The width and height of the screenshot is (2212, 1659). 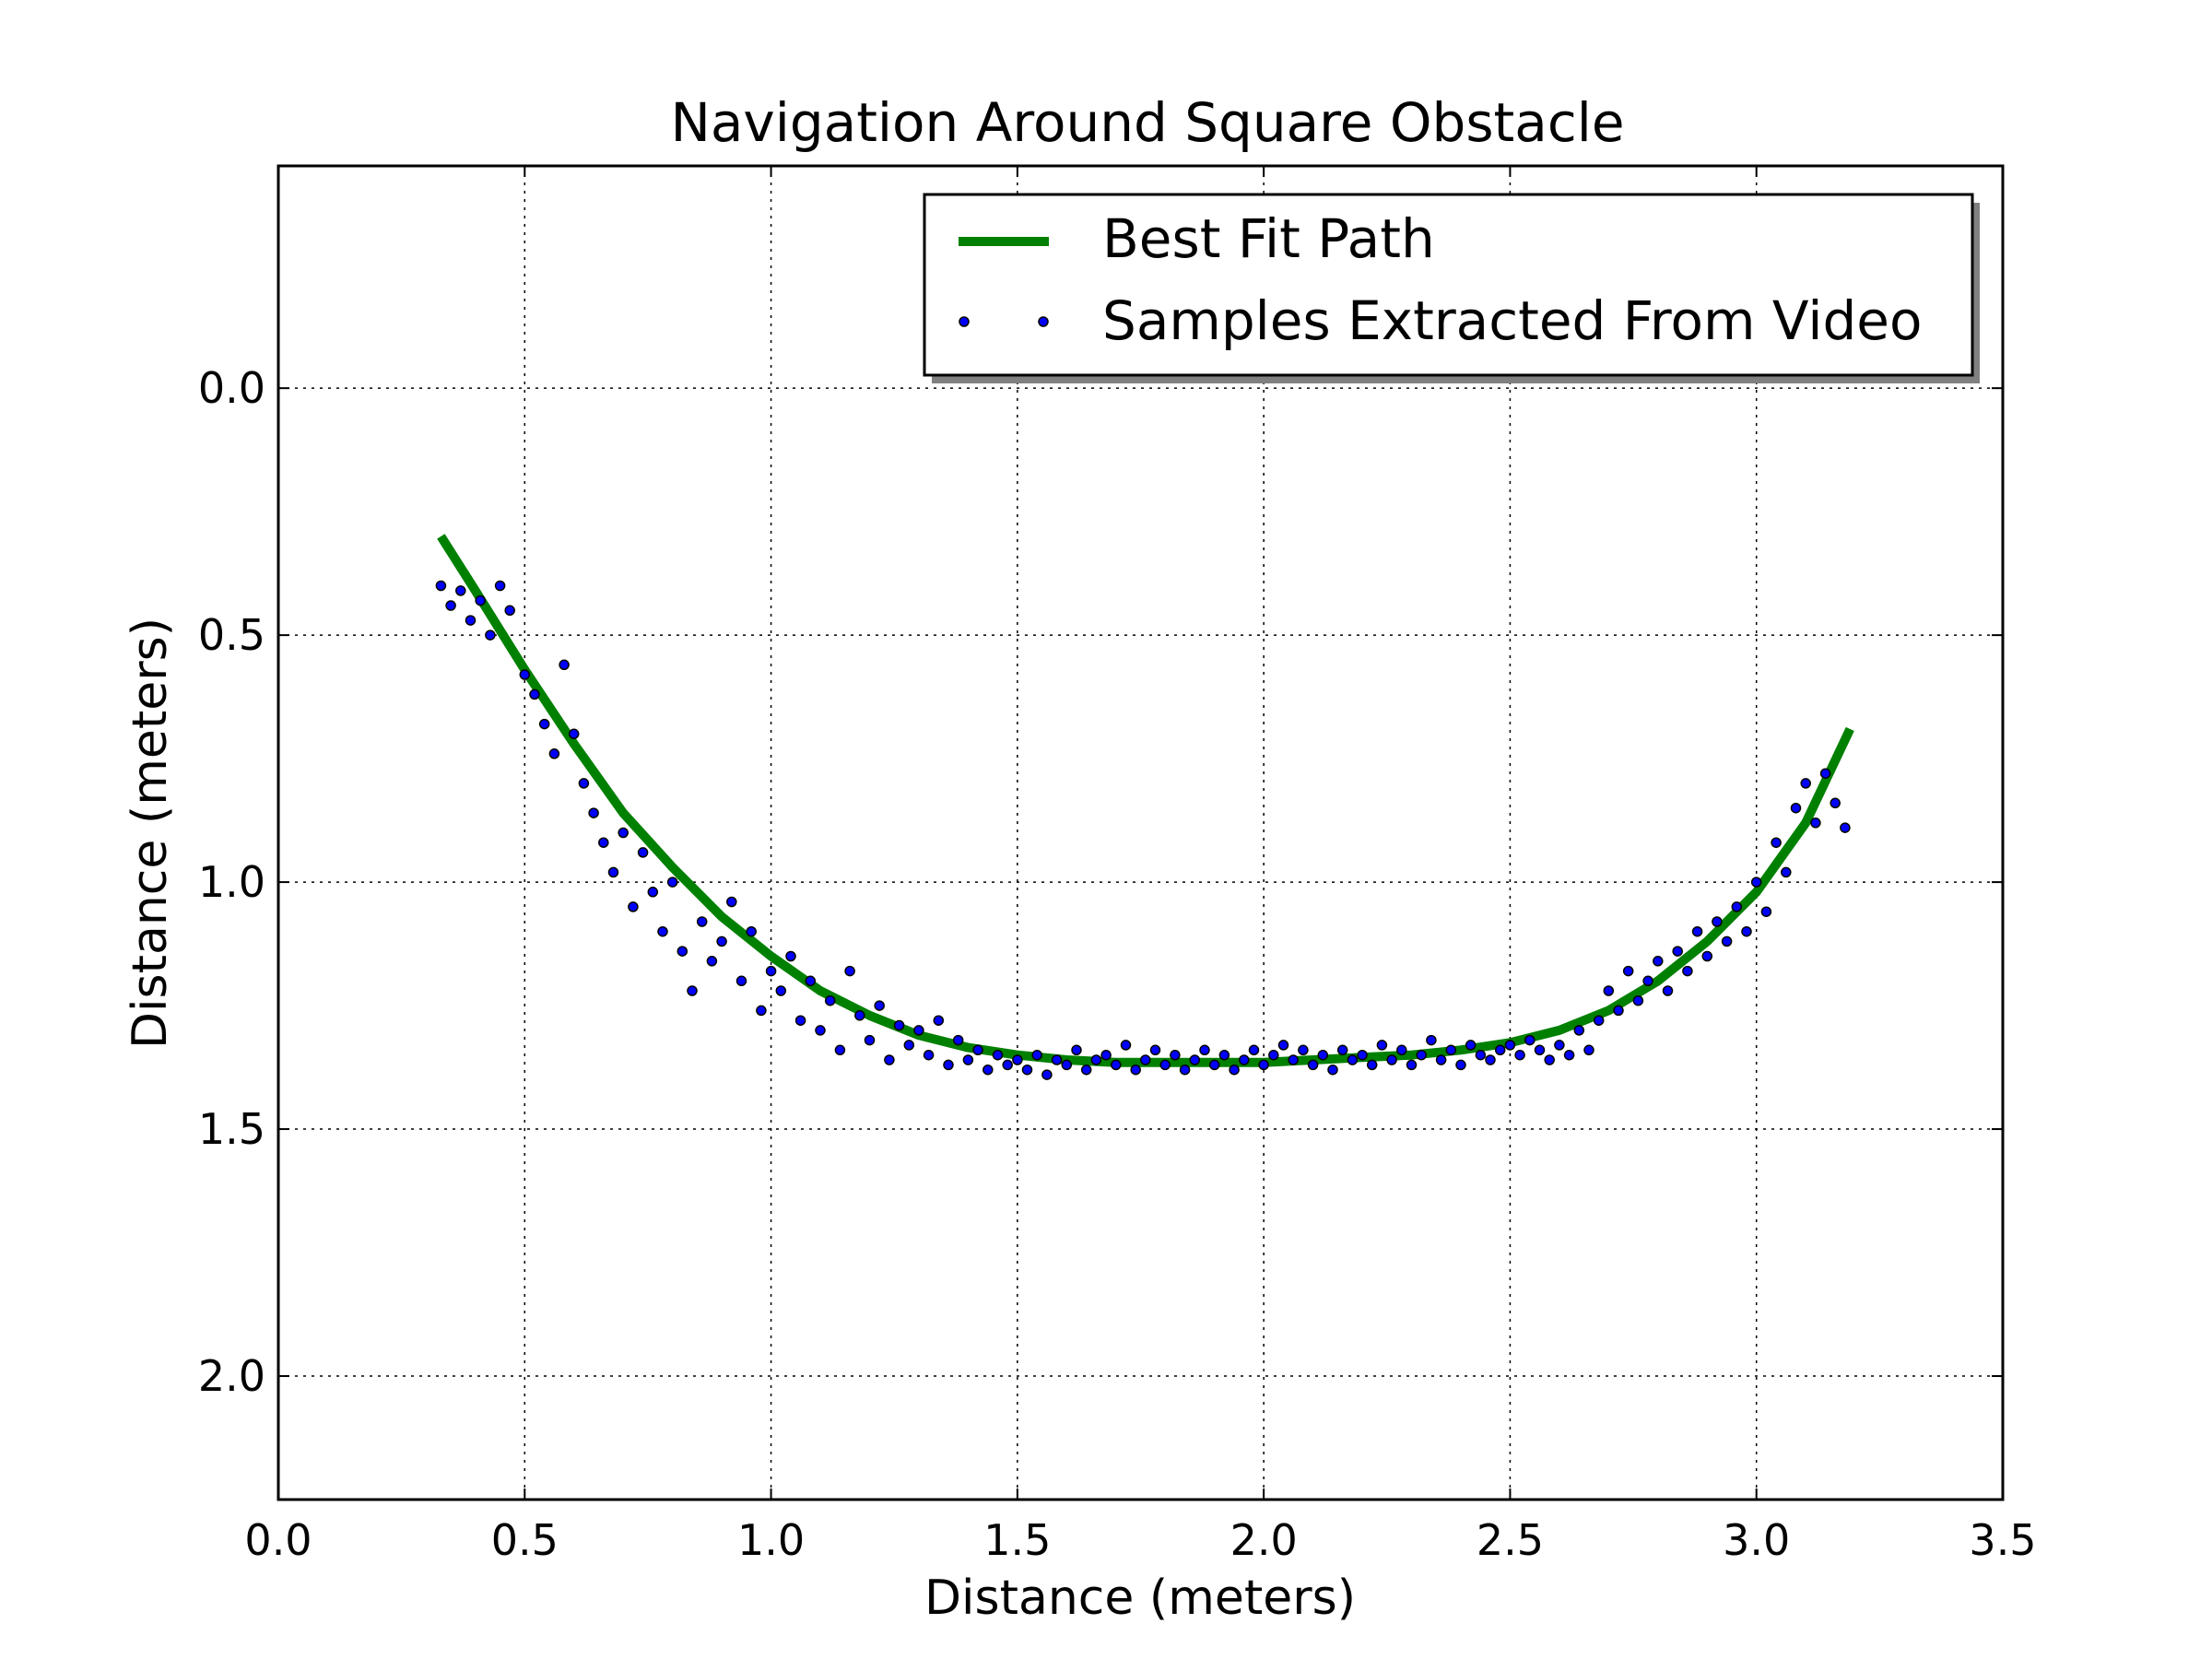 What do you see at coordinates (525, 1540) in the screenshot?
I see `x-tick-label: 0.5` at bounding box center [525, 1540].